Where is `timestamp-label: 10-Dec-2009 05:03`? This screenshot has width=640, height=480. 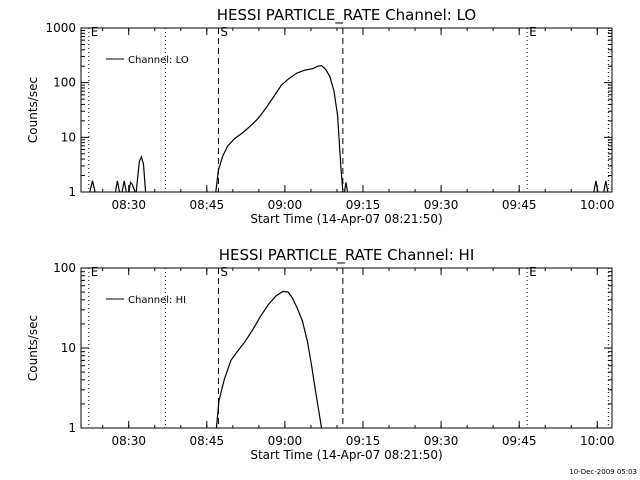 timestamp-label: 10-Dec-2009 05:03 is located at coordinates (603, 472).